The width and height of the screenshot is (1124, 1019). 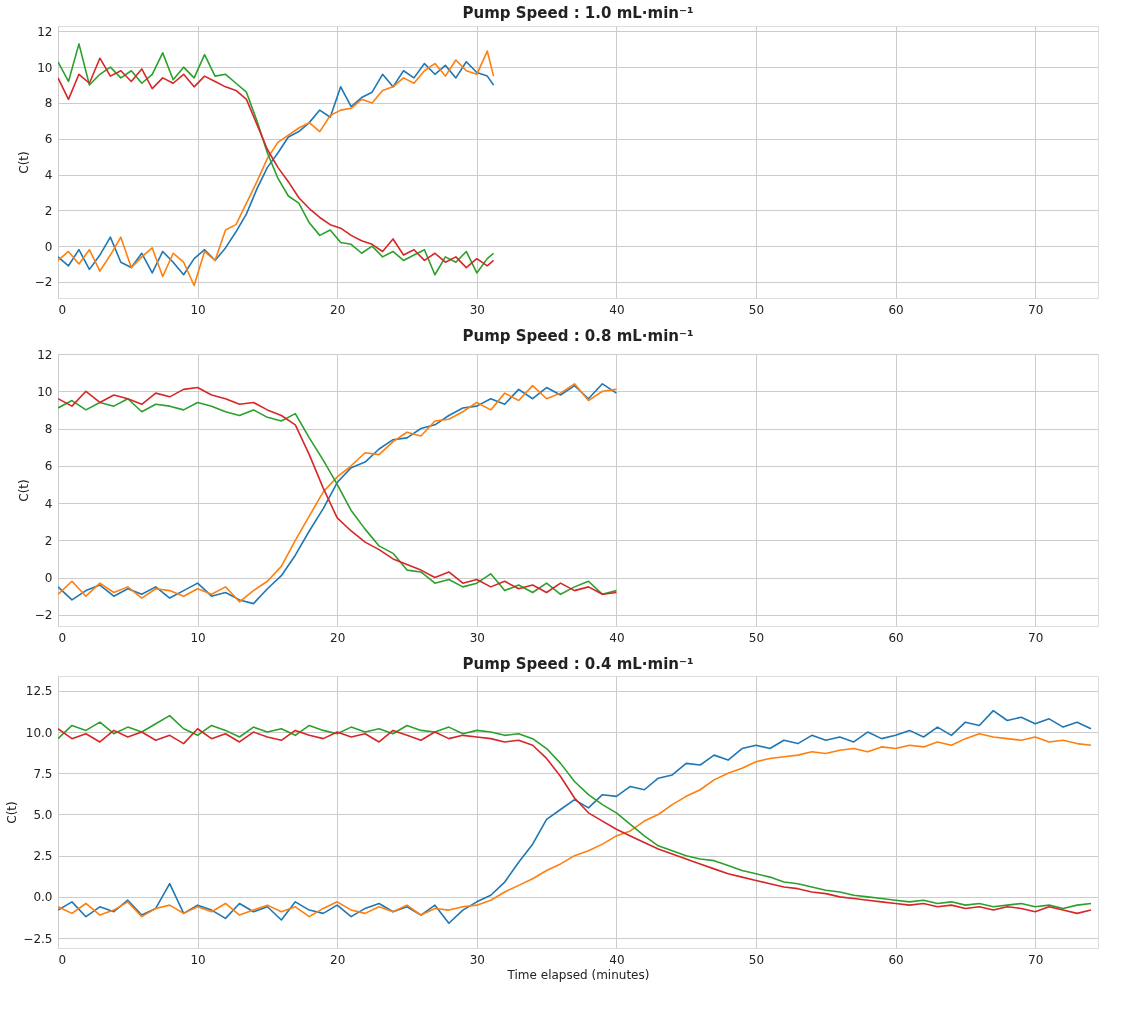 What do you see at coordinates (578, 974) in the screenshot?
I see `x-axis-title: Time elapsed (minutes)` at bounding box center [578, 974].